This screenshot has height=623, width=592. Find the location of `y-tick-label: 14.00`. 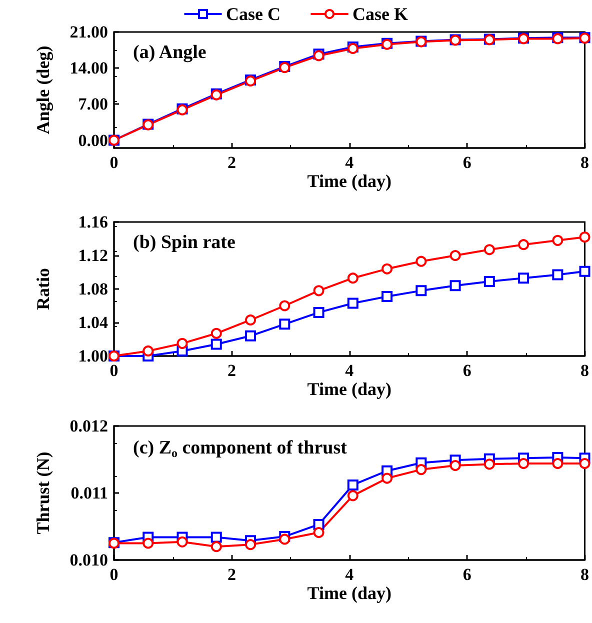

y-tick-label: 14.00 is located at coordinates (89, 68).